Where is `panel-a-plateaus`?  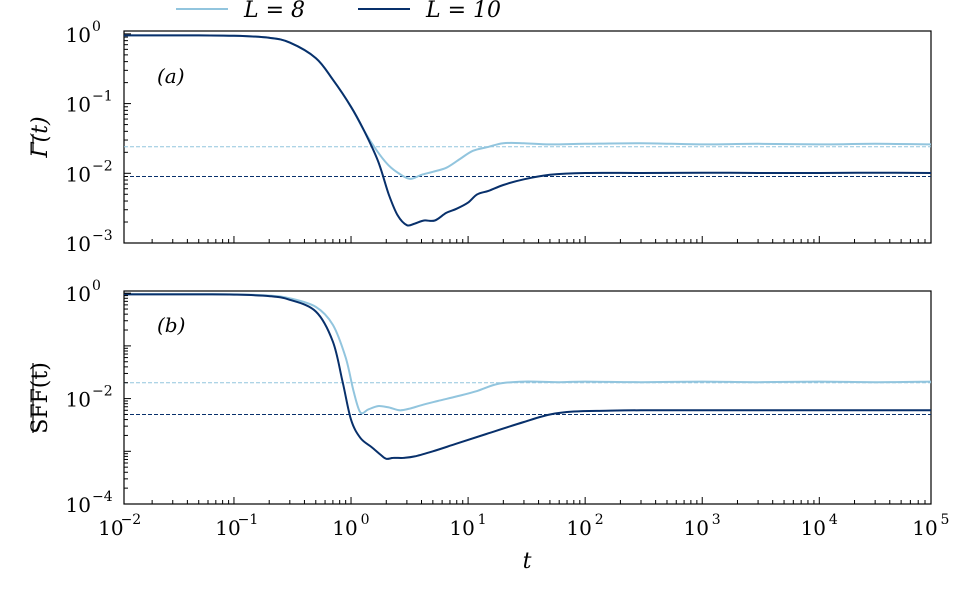 panel-a-plateaus is located at coordinates (527, 161).